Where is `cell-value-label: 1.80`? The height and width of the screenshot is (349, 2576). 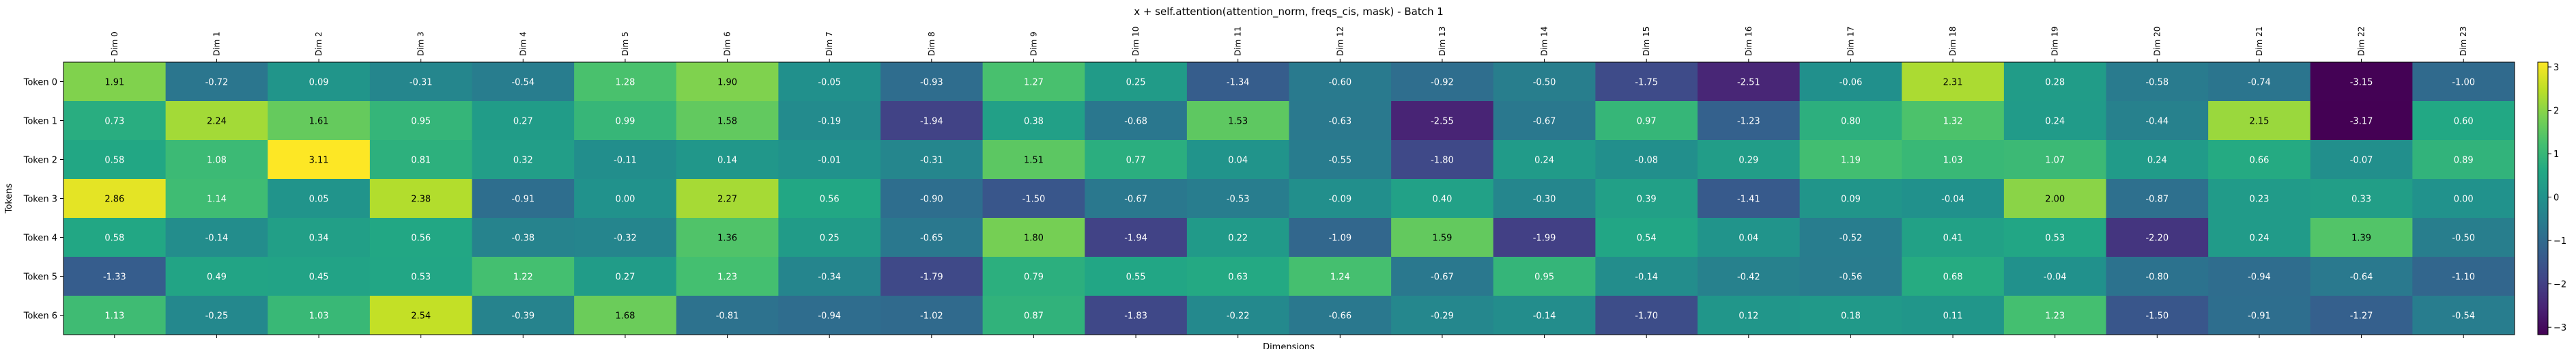
cell-value-label: 1.80 is located at coordinates (1034, 239).